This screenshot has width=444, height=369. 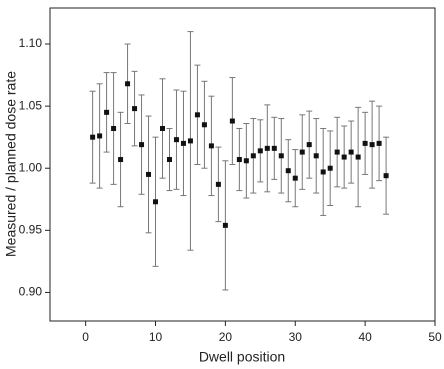 What do you see at coordinates (11, 164) in the screenshot?
I see `y-axis-title: Measured / planned dose rate` at bounding box center [11, 164].